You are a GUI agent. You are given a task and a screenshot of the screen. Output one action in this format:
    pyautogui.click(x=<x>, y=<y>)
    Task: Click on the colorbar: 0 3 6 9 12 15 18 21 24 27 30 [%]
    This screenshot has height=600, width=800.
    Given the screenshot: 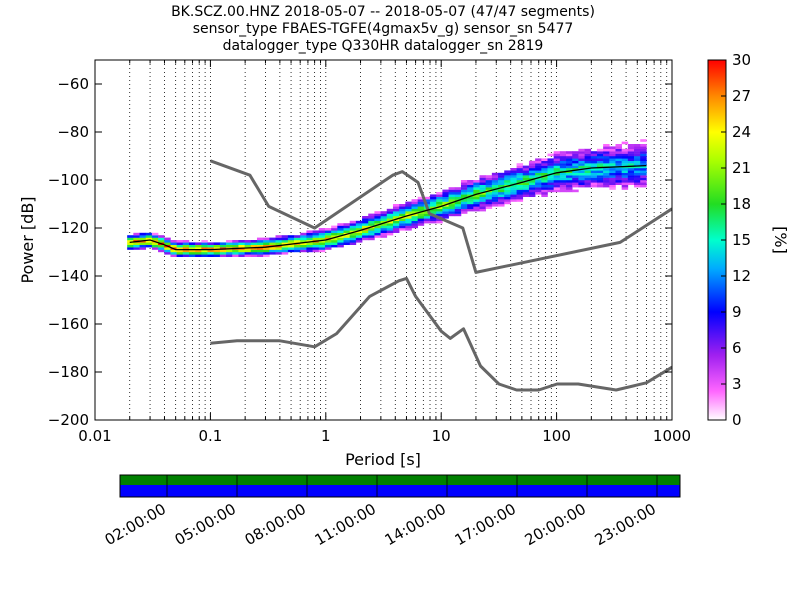 What is the action you would take?
    pyautogui.click(x=748, y=240)
    